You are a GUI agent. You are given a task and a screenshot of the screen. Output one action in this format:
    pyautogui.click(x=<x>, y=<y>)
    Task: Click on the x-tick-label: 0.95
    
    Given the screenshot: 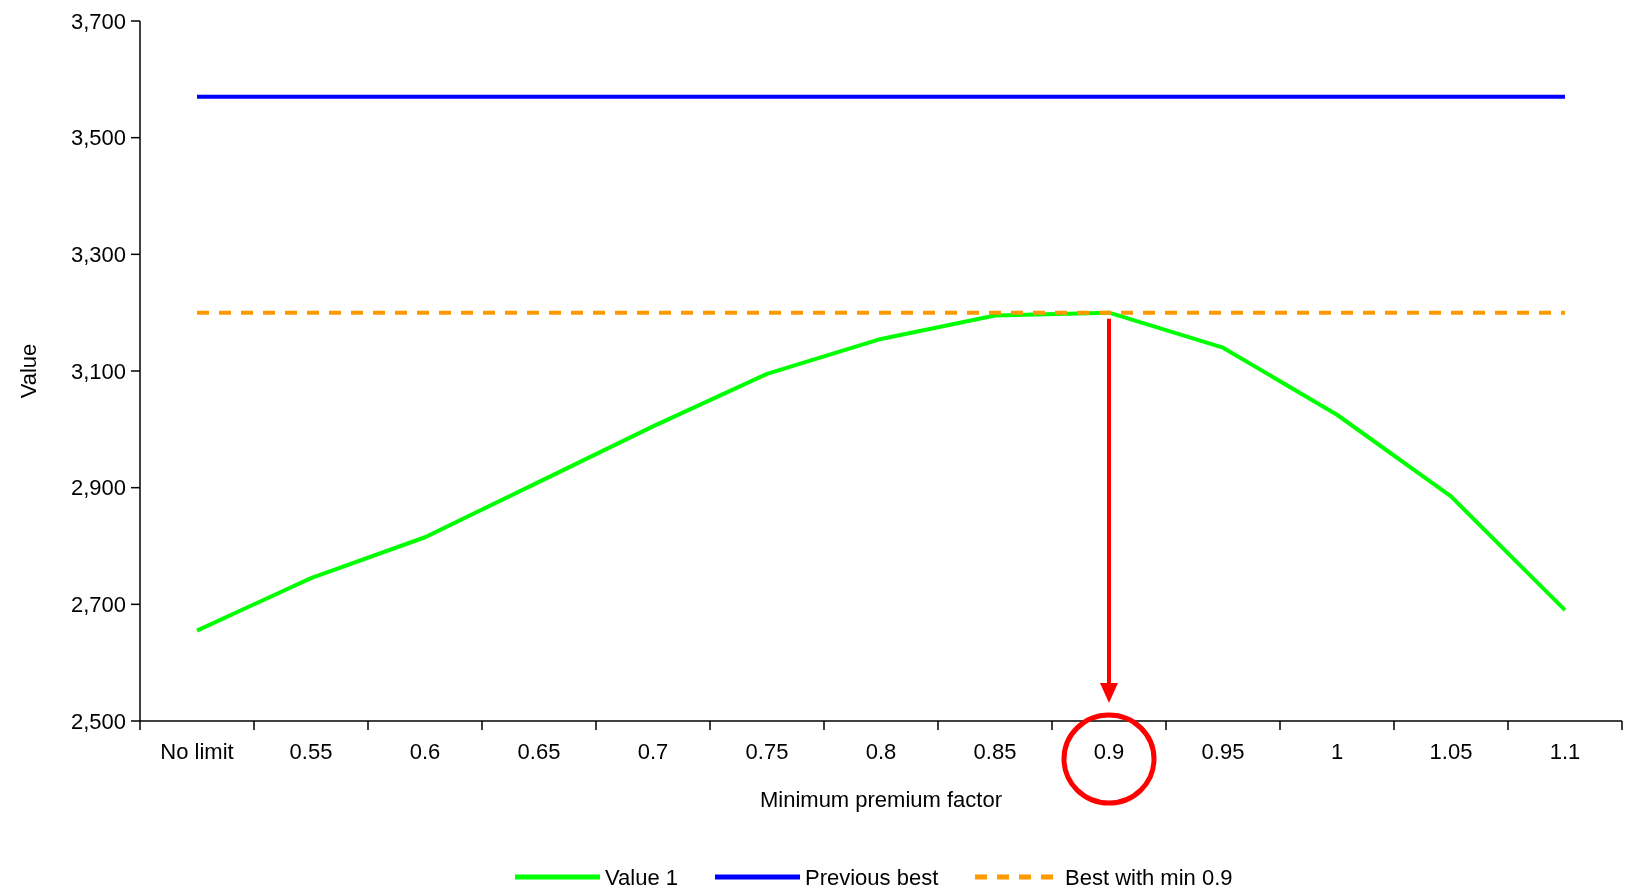 What is the action you would take?
    pyautogui.click(x=1223, y=751)
    